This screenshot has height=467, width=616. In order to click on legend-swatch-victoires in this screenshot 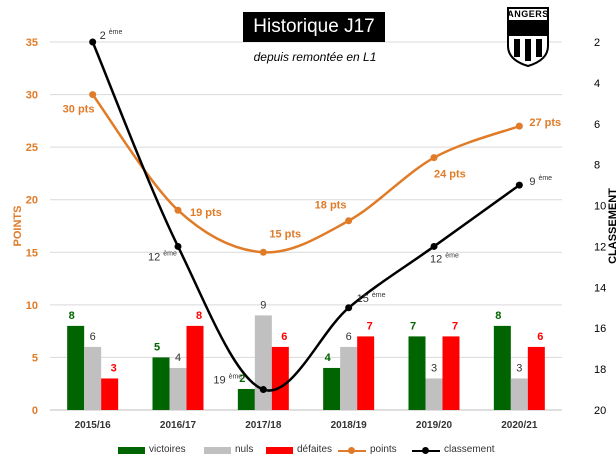, I will do `click(131, 450)`.